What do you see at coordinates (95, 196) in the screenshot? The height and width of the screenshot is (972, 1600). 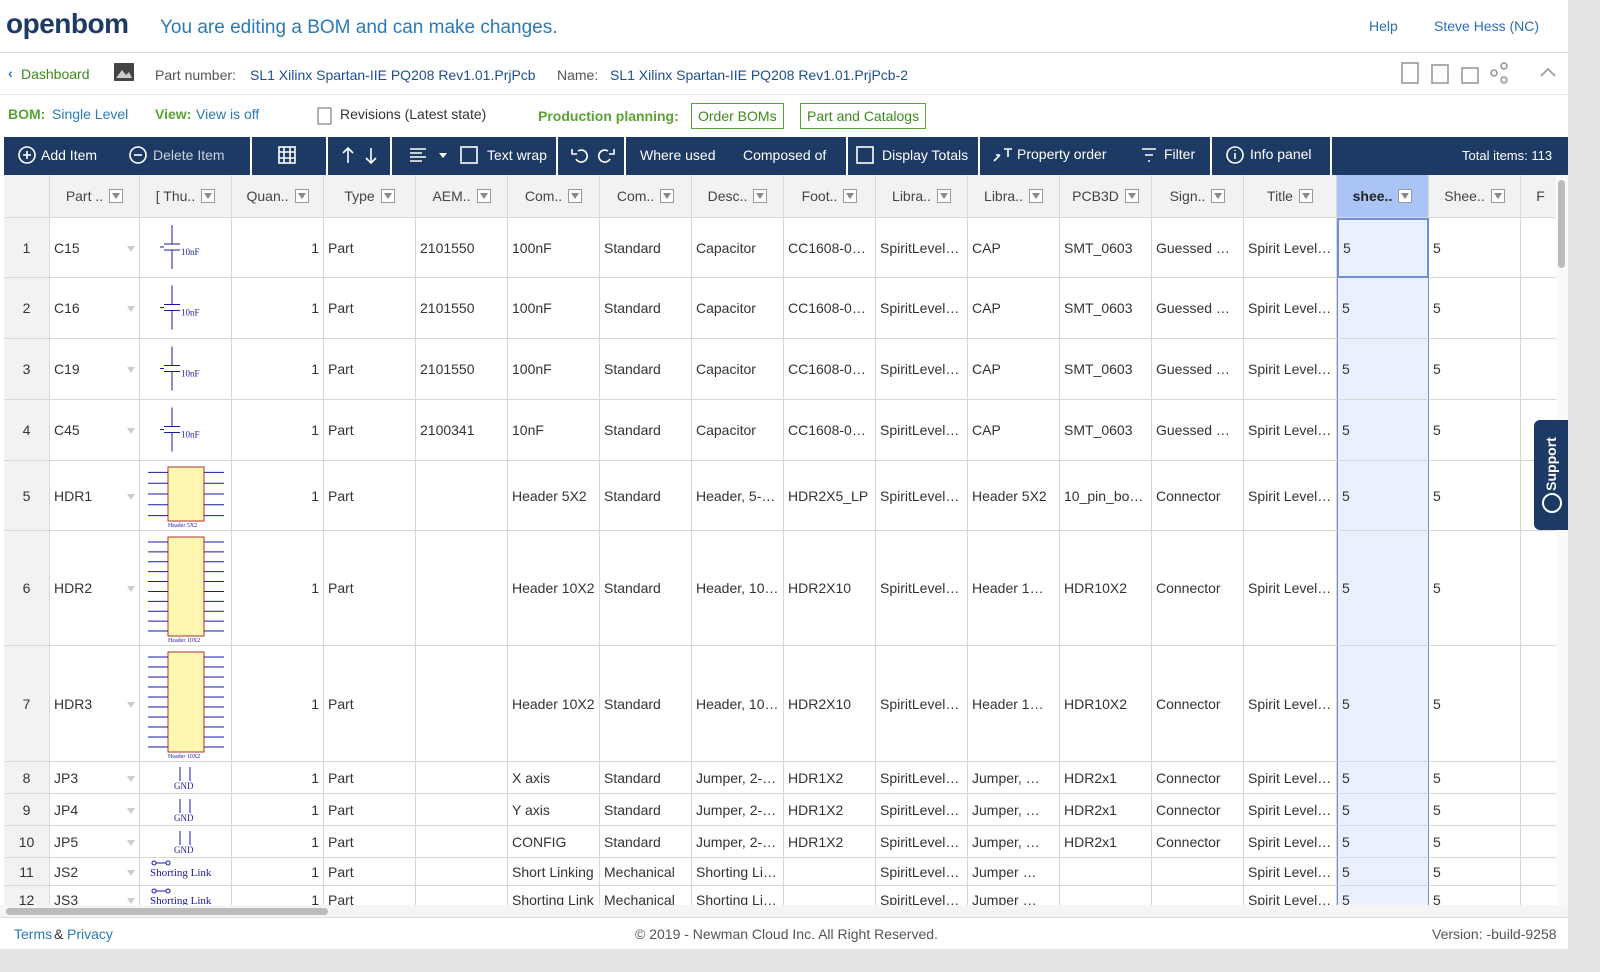 I see `column-header: Part ..` at bounding box center [95, 196].